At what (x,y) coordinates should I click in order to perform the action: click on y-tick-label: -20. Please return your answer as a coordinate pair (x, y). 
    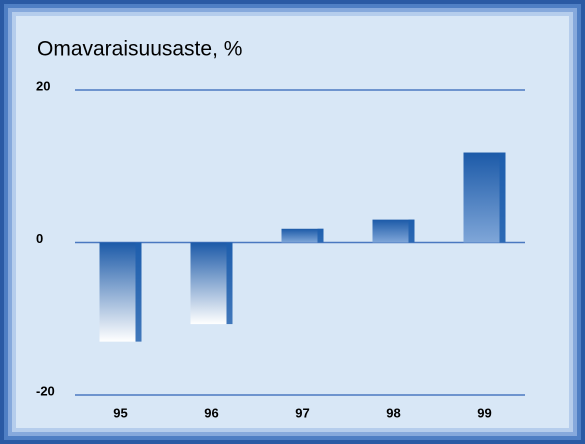
    Looking at the image, I should click on (45, 390).